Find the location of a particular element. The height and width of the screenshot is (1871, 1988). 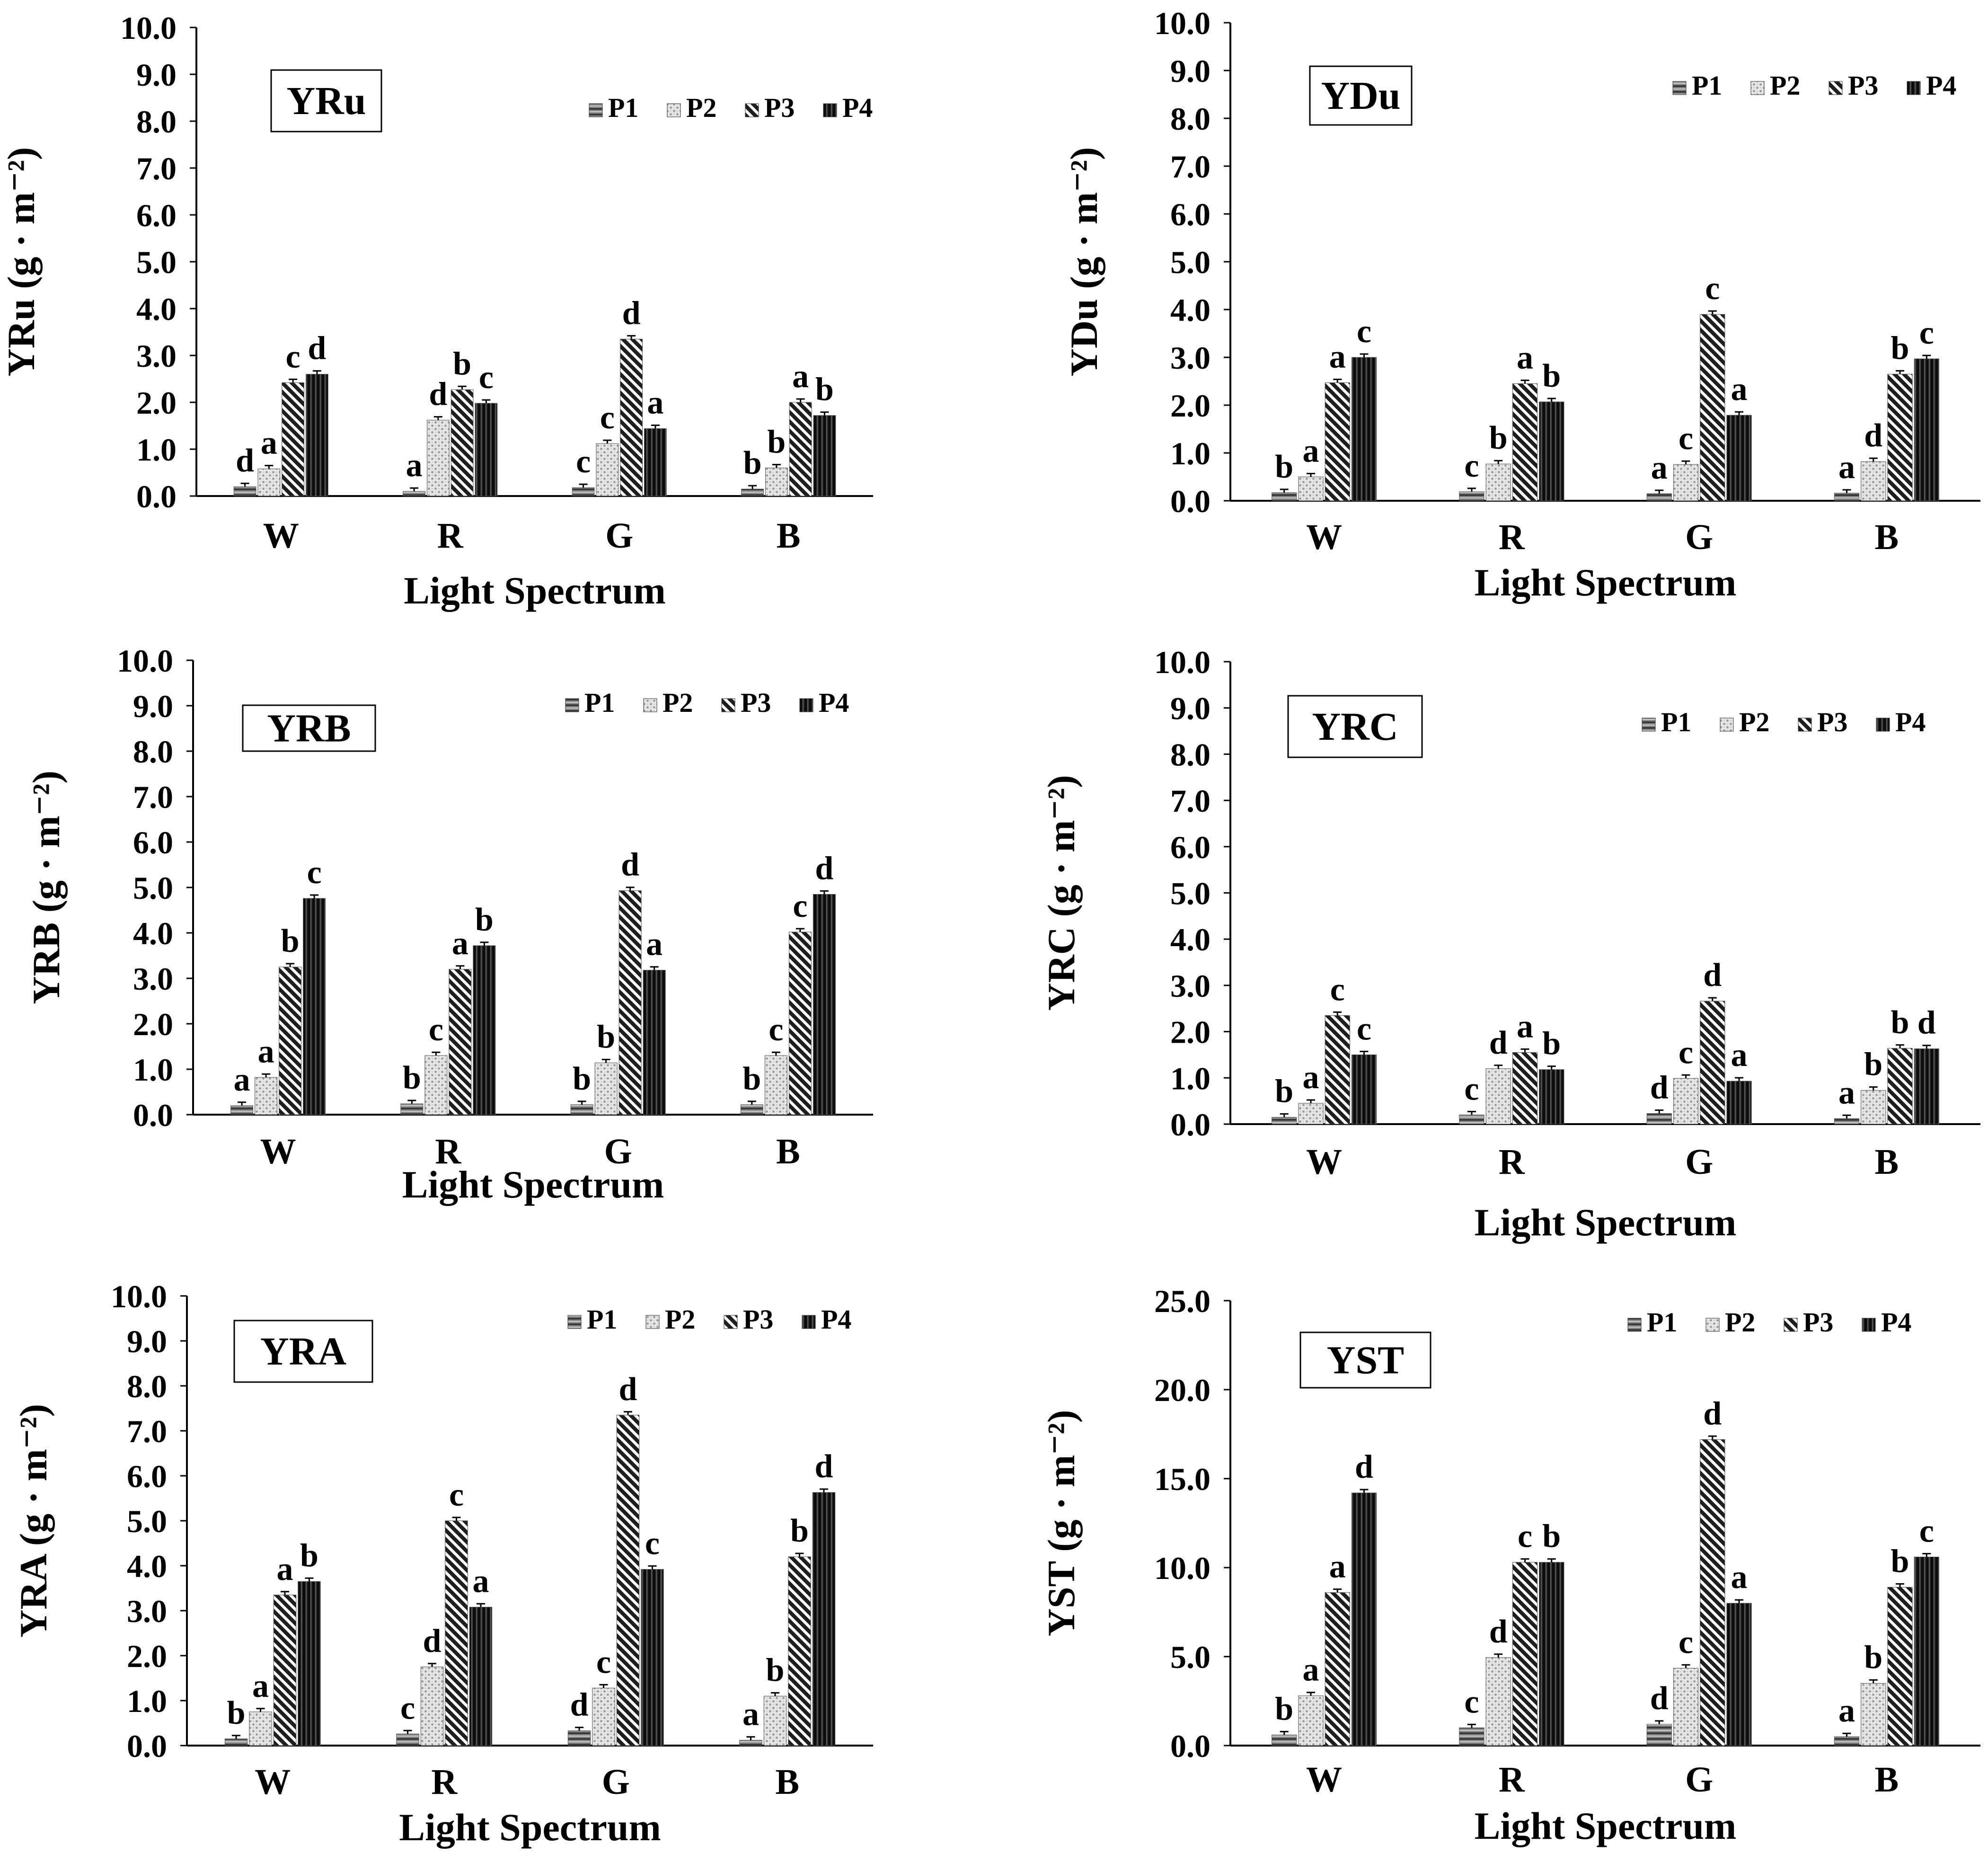

y-tick-label: 3.0 is located at coordinates (156, 356).